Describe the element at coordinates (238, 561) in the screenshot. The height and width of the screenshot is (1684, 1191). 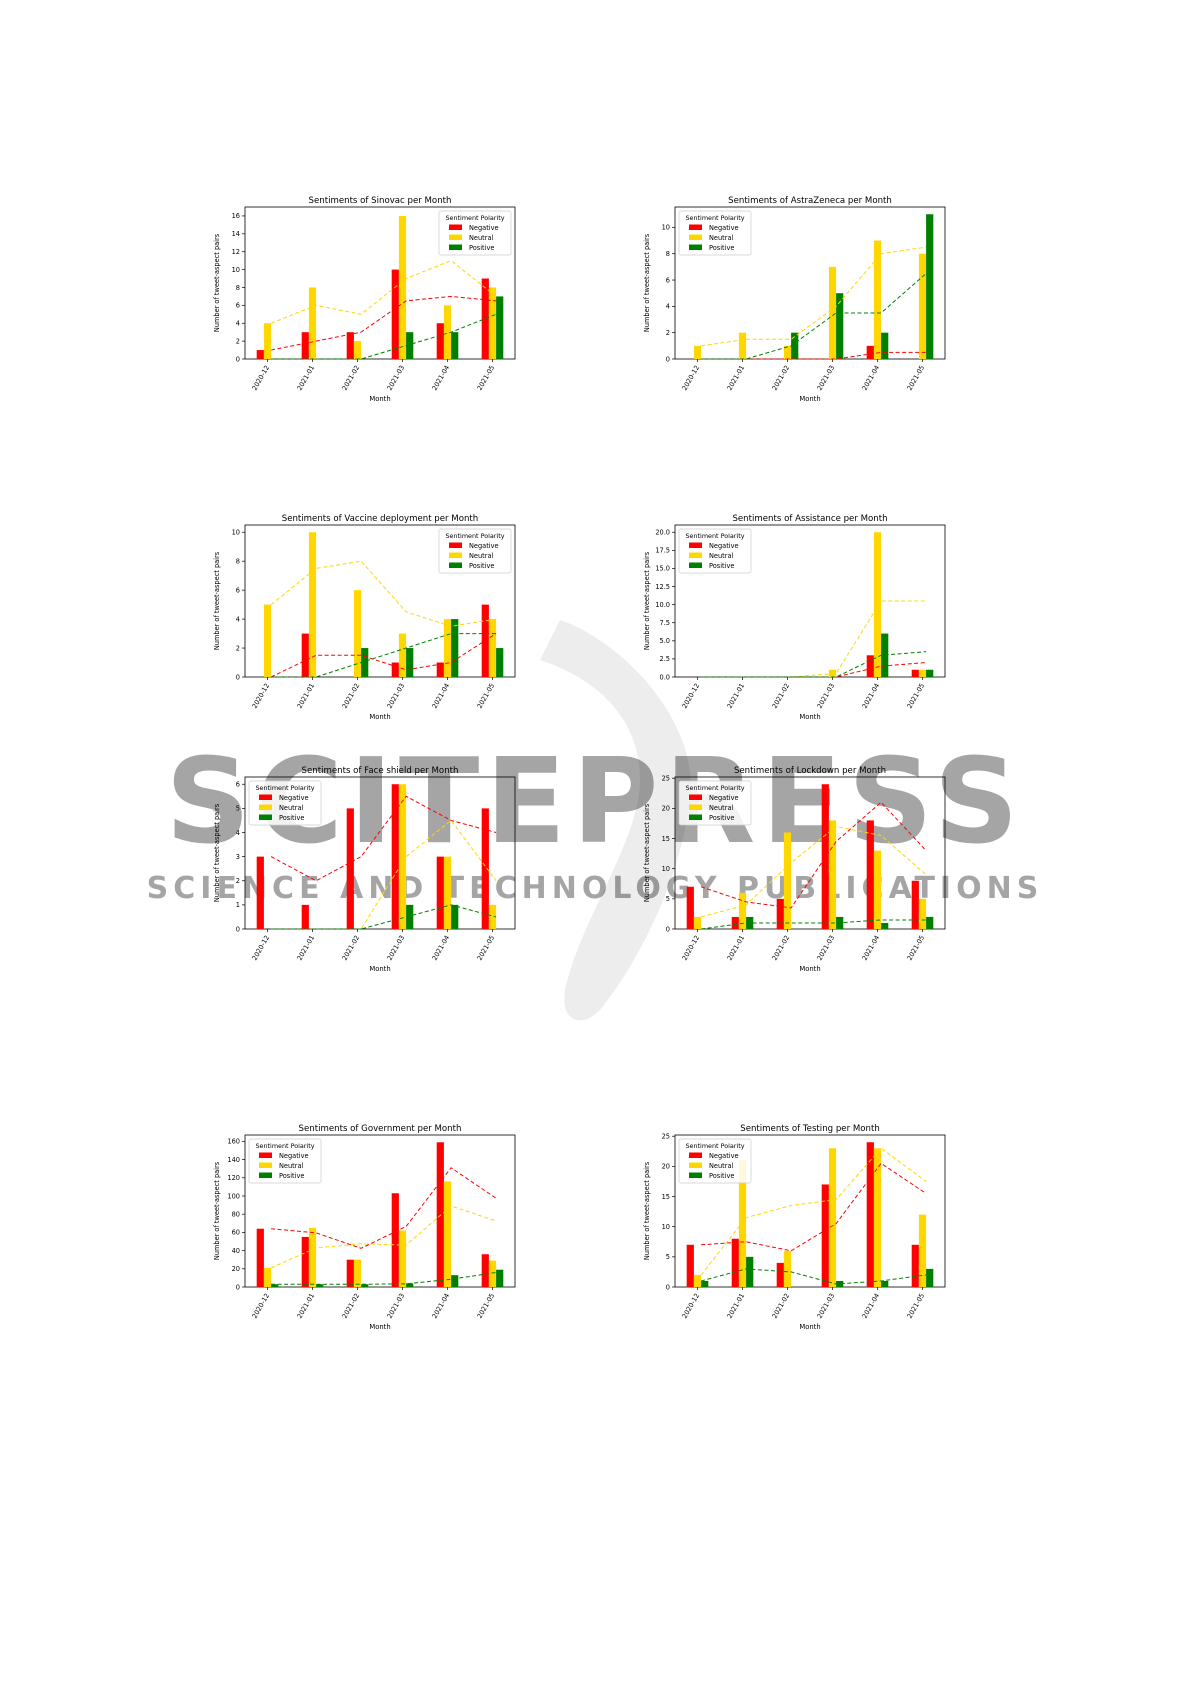
I see `y-tick-label: 8` at that location.